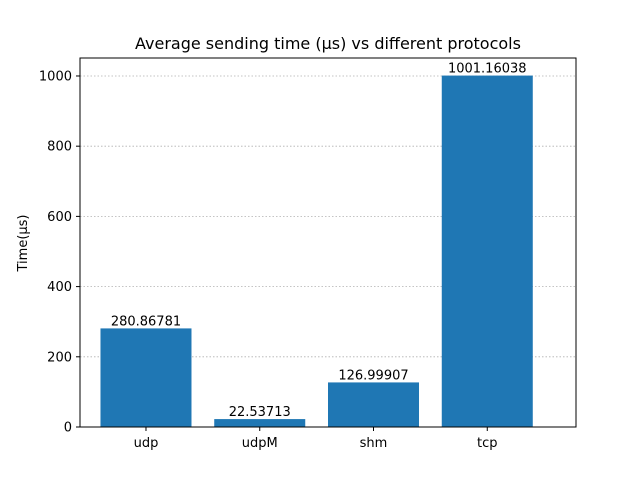 The image size is (640, 480). I want to click on bar-tcp, so click(487, 251).